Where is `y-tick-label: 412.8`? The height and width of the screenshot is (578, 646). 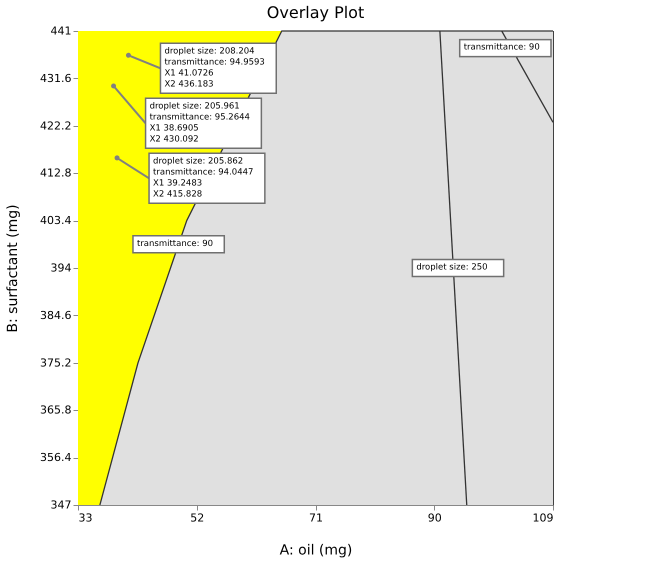 y-tick-label: 412.8 is located at coordinates (56, 173).